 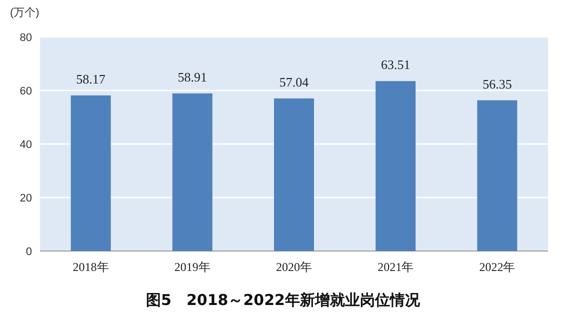 I want to click on y-tick-label: 0, so click(x=29, y=252).